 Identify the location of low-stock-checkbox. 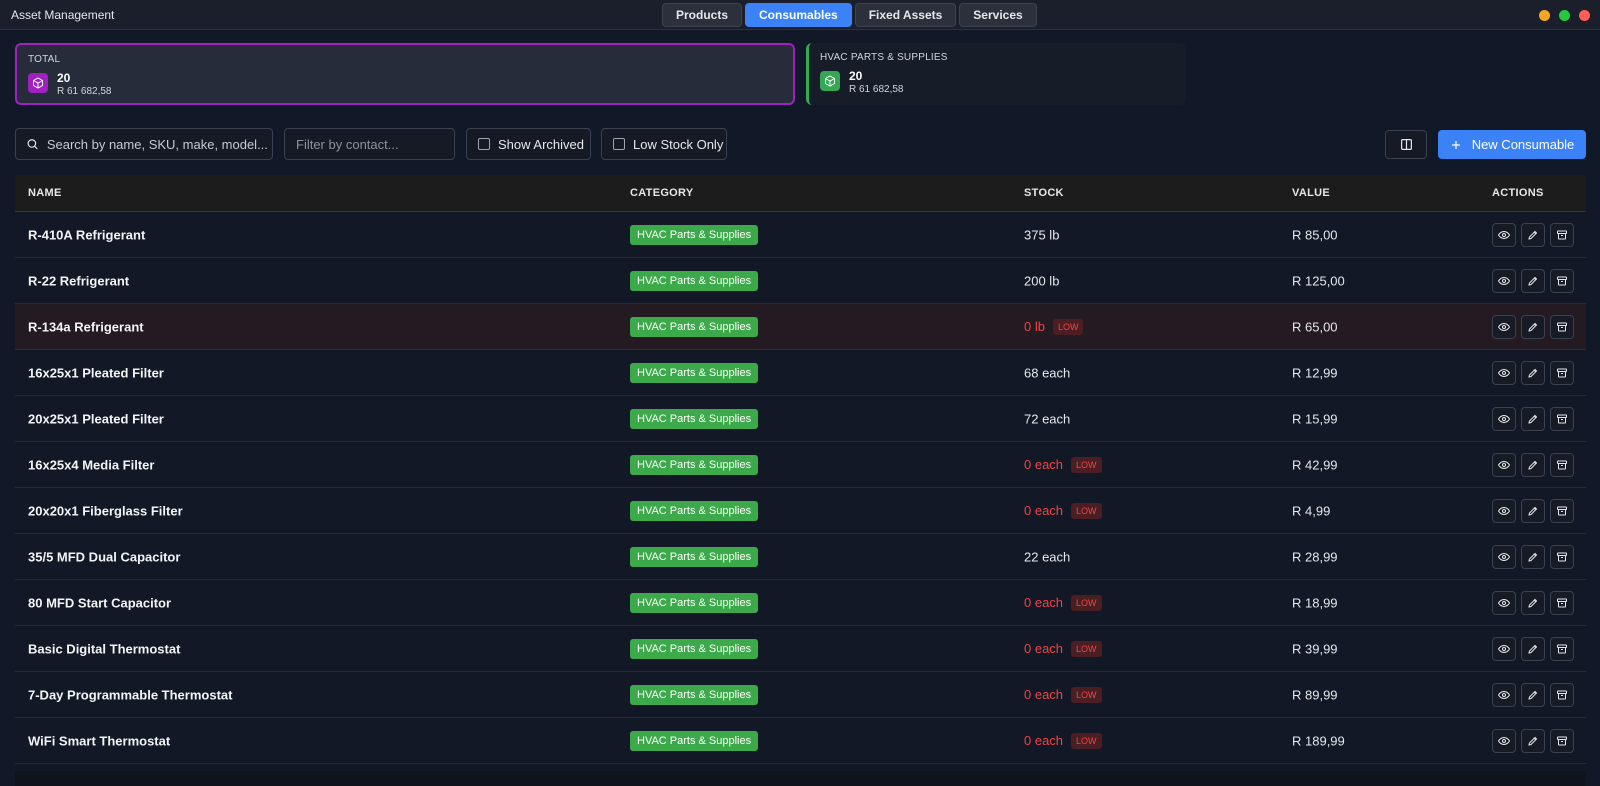
(619, 144).